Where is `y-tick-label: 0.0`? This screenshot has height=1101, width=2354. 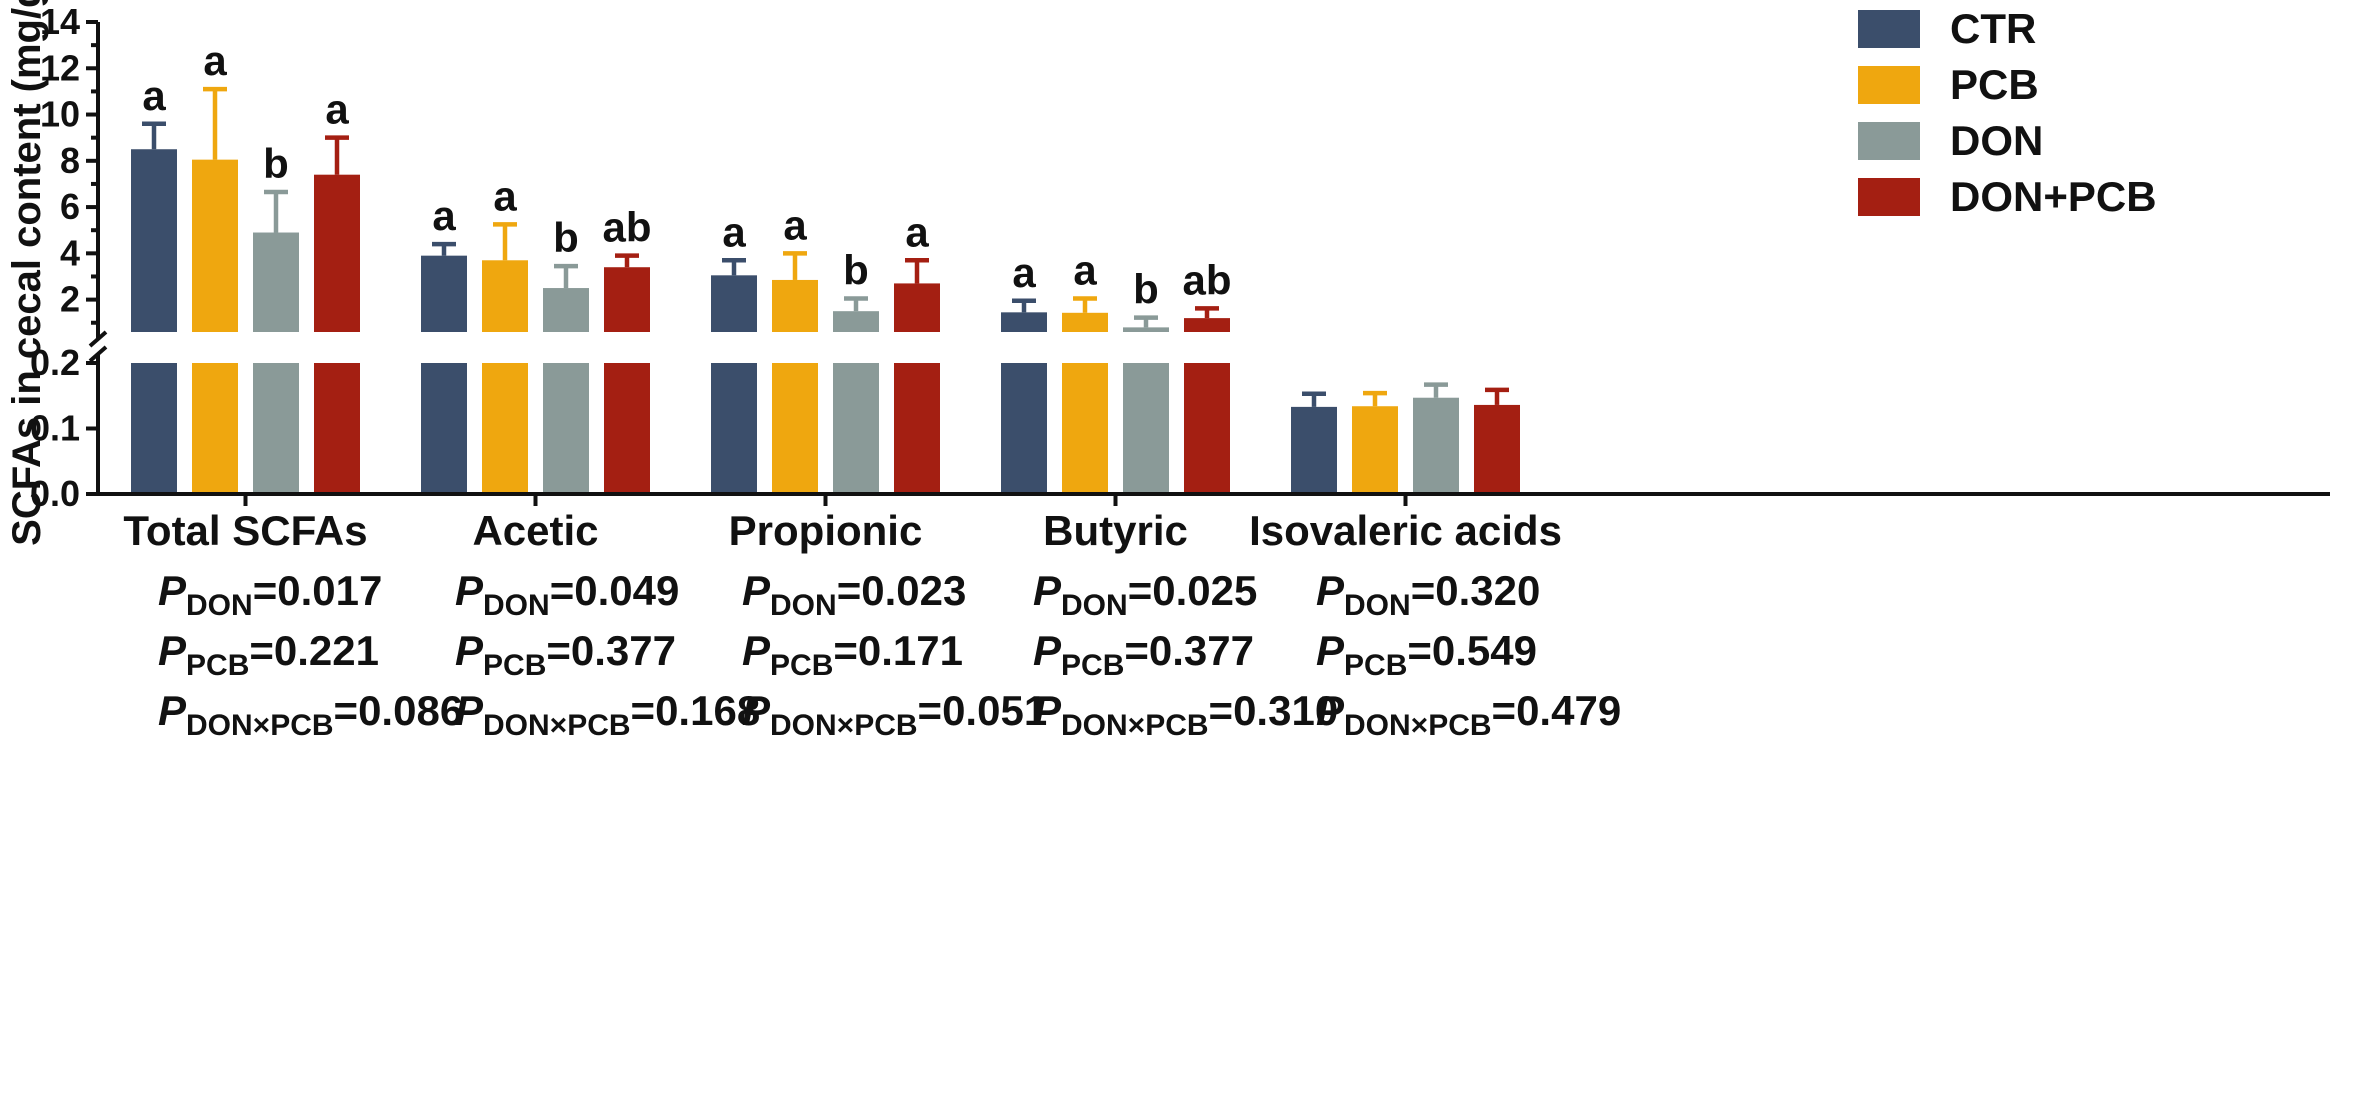
y-tick-label: 0.0 is located at coordinates (55, 493).